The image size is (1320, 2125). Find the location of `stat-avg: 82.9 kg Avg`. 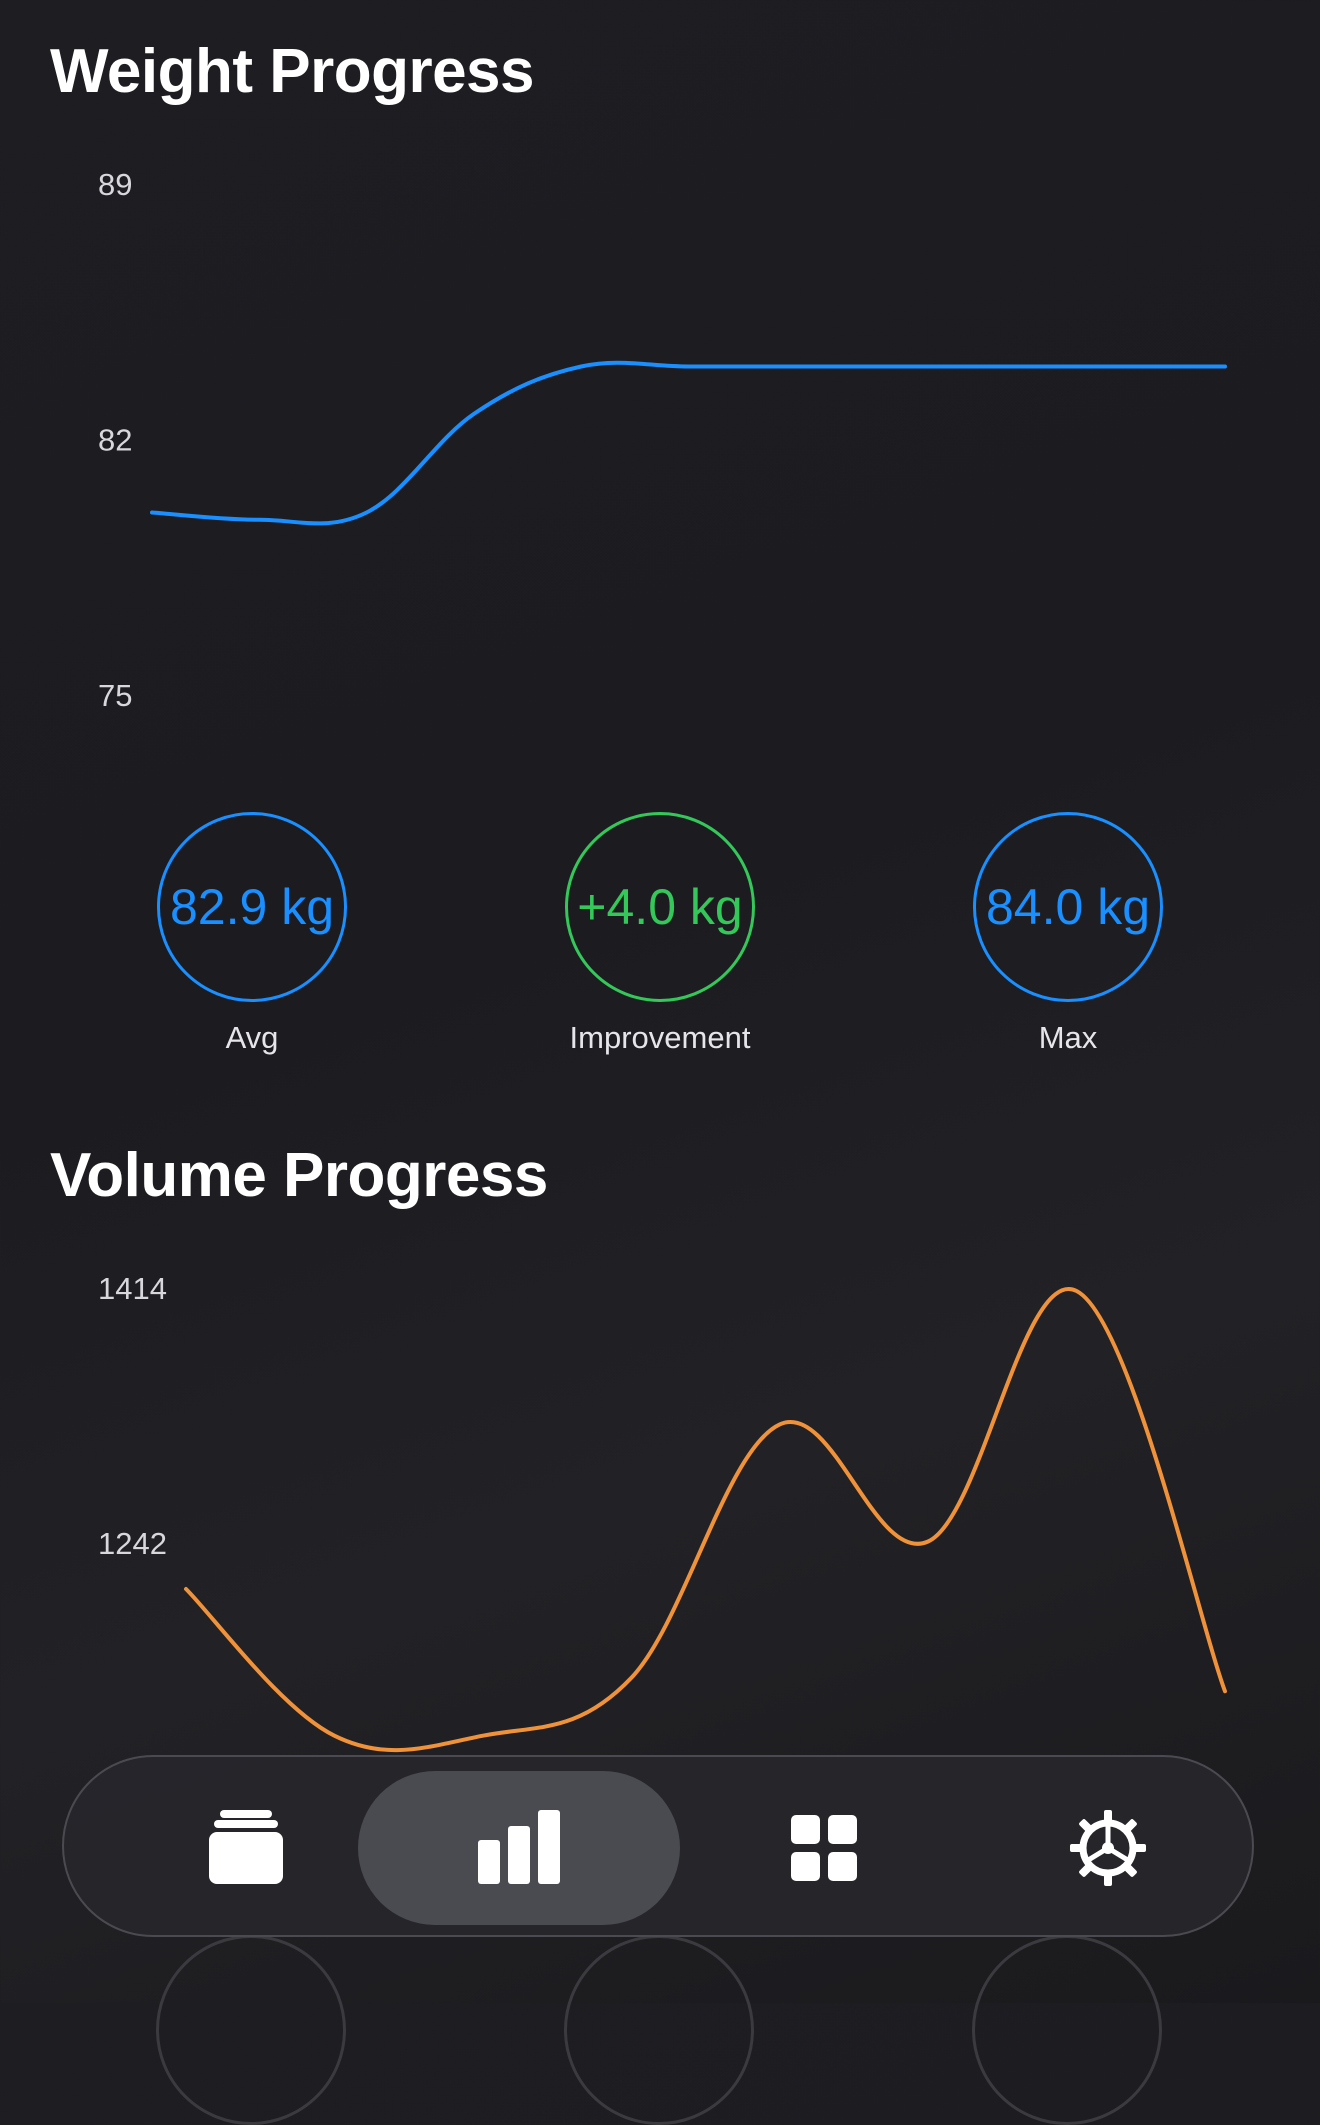

stat-avg: 82.9 kg Avg is located at coordinates (252, 934).